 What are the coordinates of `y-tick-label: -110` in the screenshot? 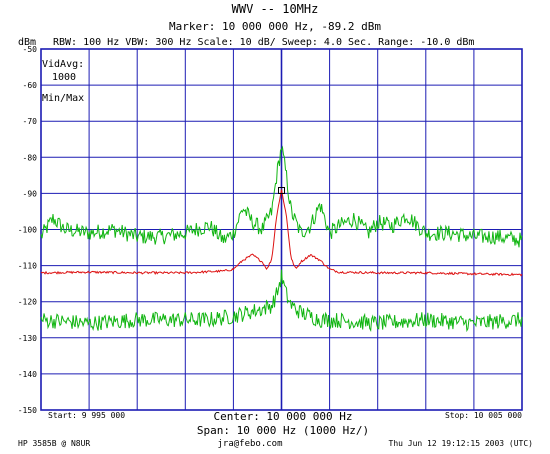 It's located at (27, 266).